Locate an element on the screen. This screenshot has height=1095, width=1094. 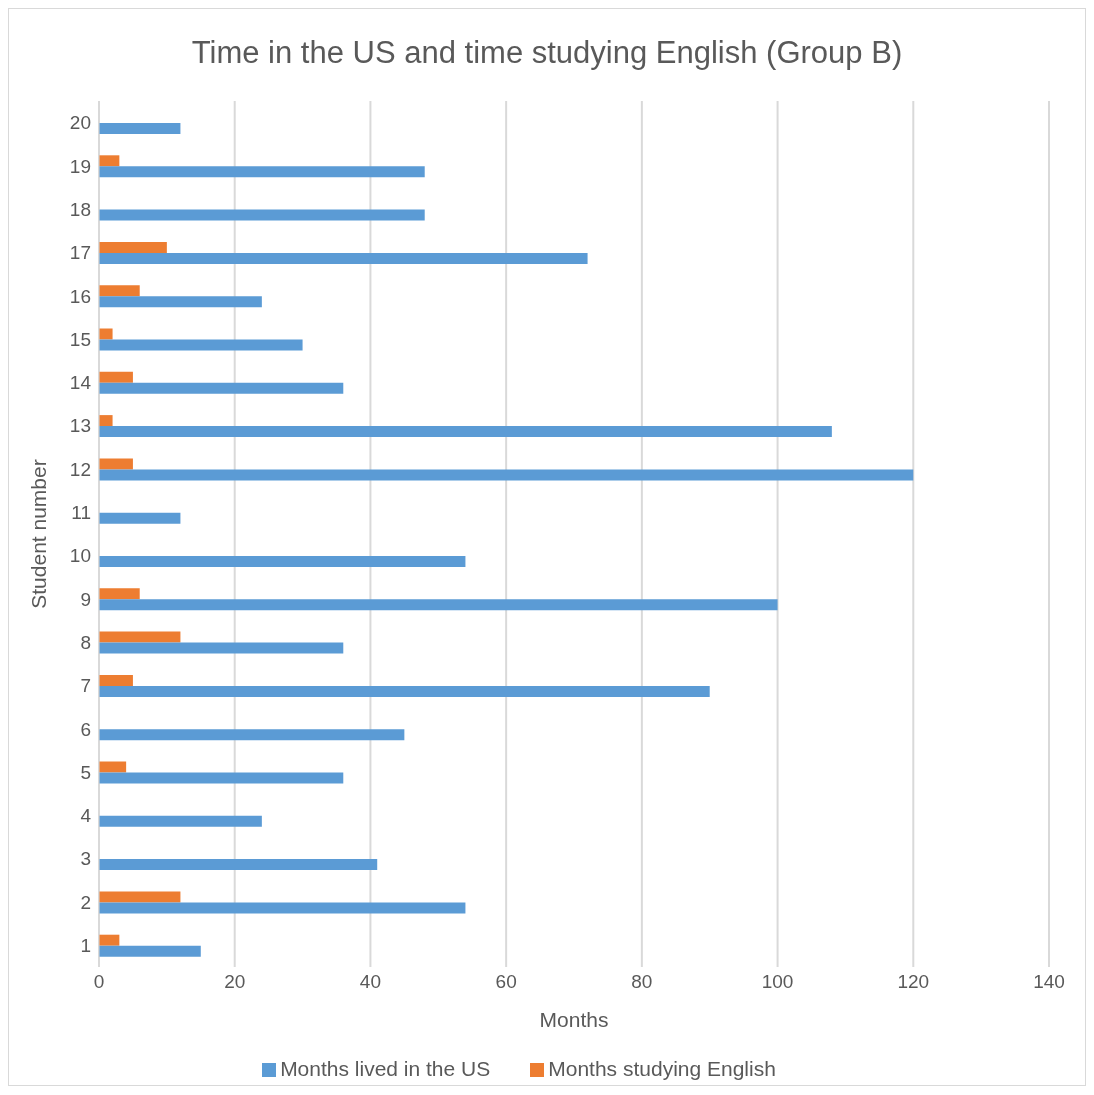
y-tick-label: 15 is located at coordinates (80, 339).